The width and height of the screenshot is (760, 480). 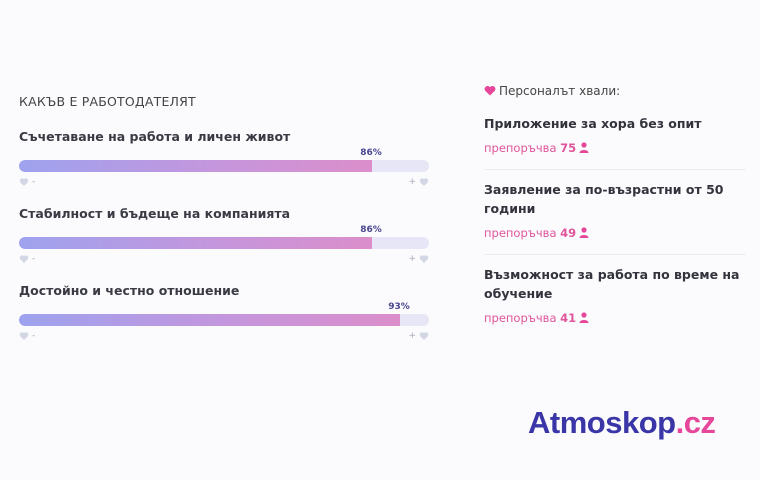 I want to click on heart-icon, so click(x=490, y=91).